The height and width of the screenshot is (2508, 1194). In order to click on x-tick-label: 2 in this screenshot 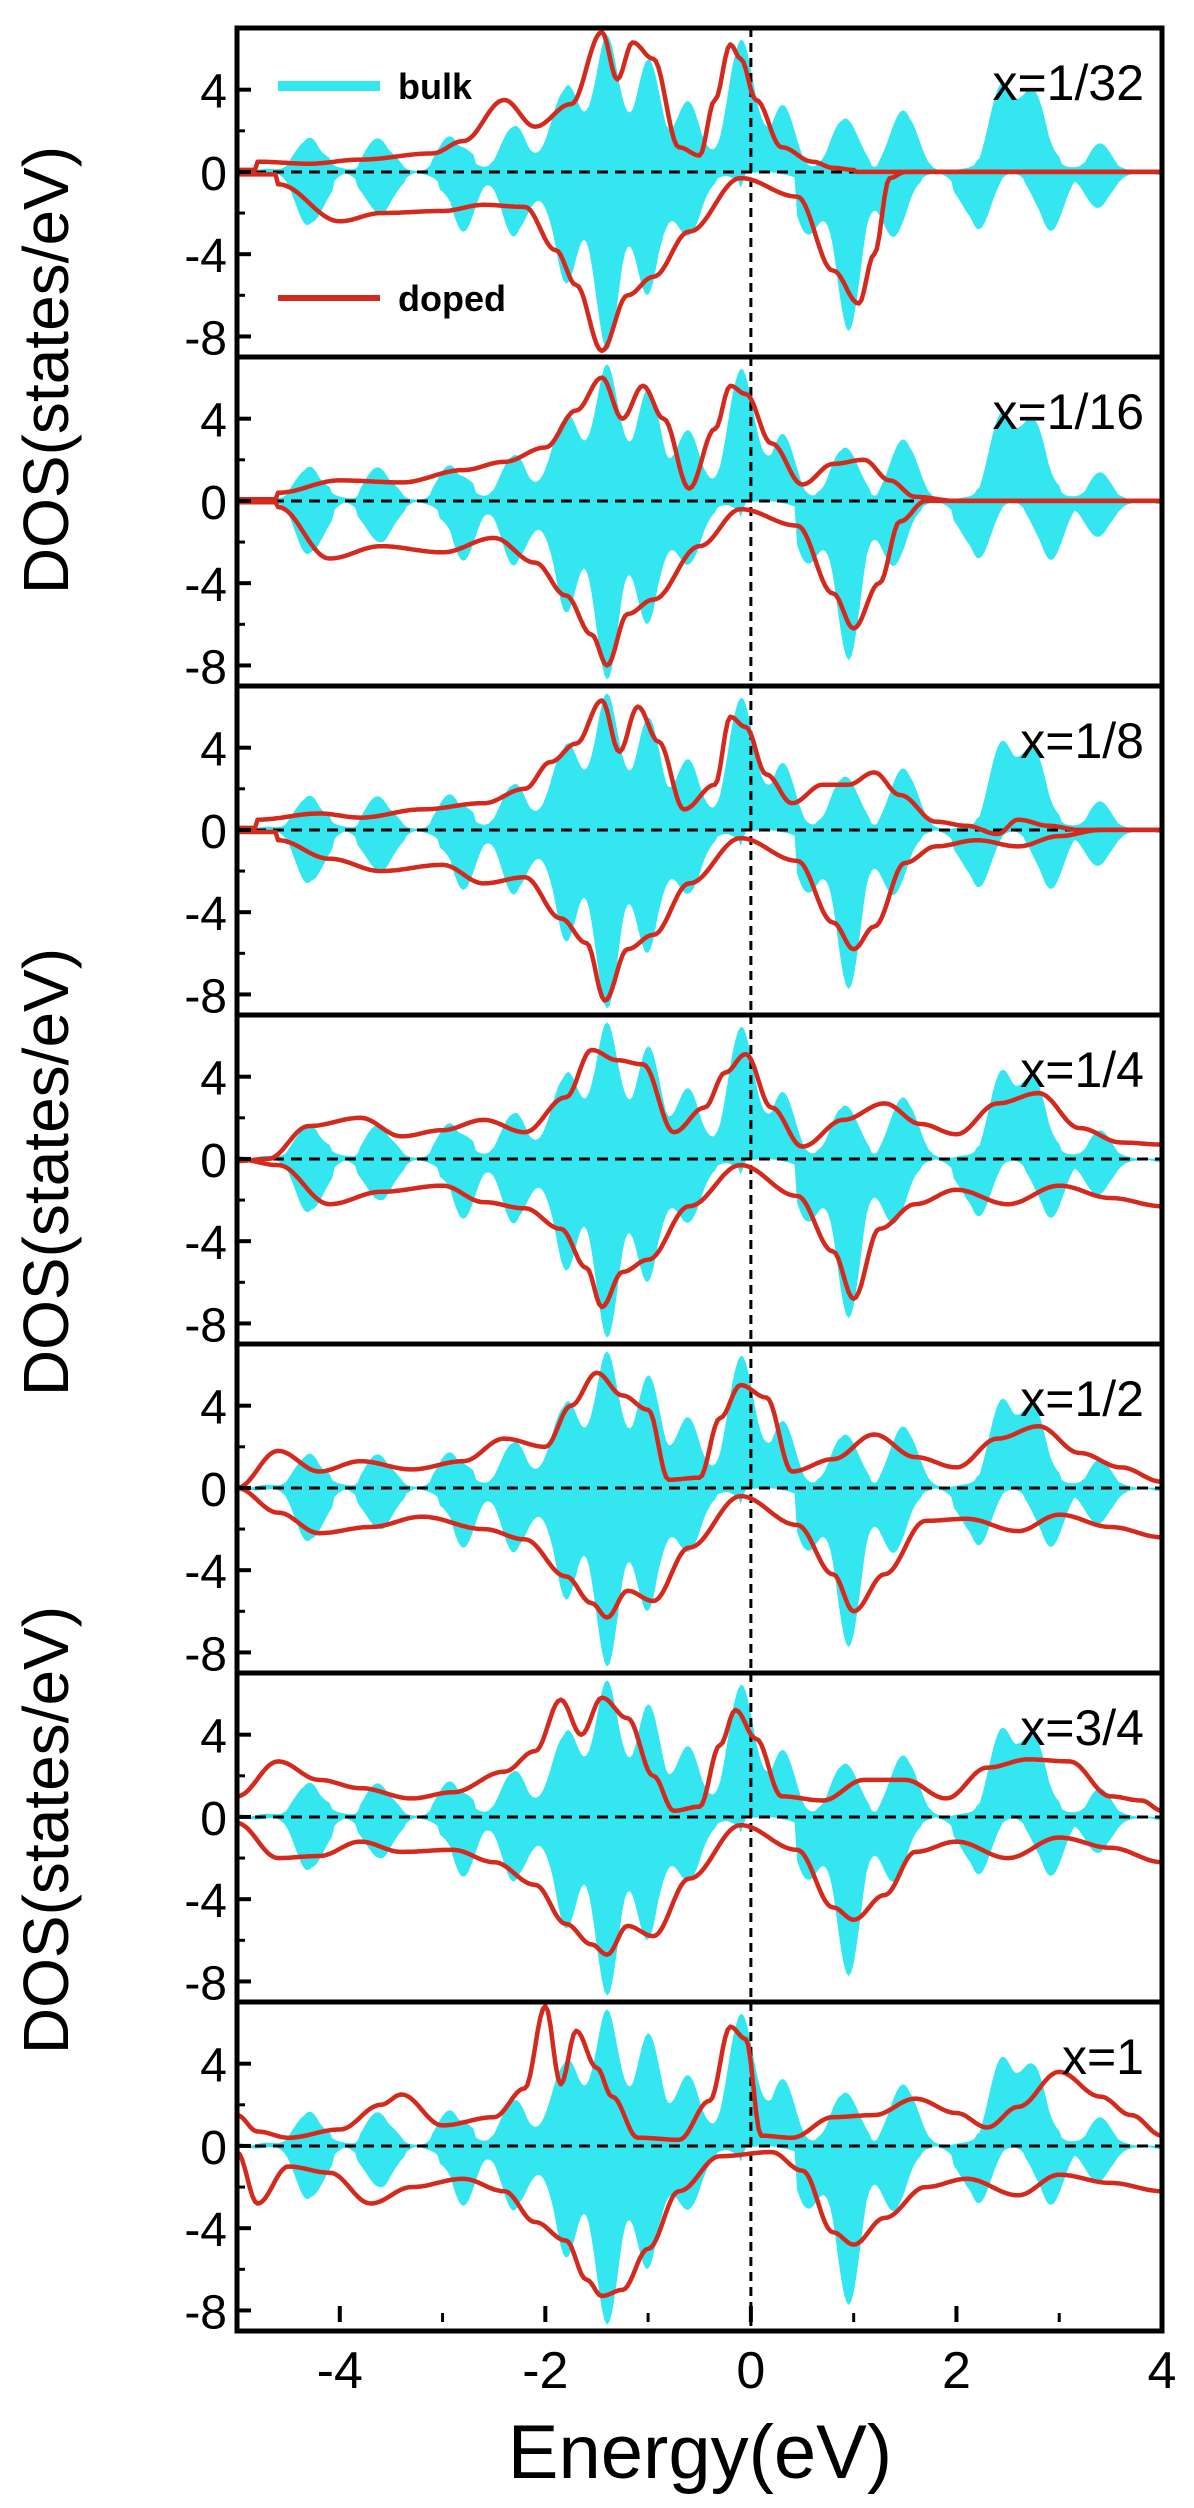, I will do `click(956, 2371)`.